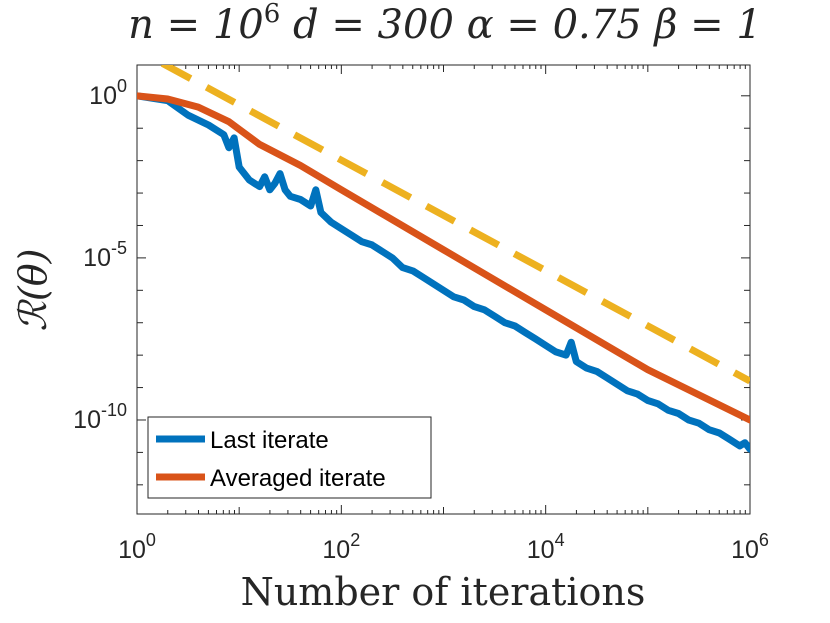 This screenshot has height=623, width=830. What do you see at coordinates (119, 248) in the screenshot?
I see `y-tick-label-exponent: -5` at bounding box center [119, 248].